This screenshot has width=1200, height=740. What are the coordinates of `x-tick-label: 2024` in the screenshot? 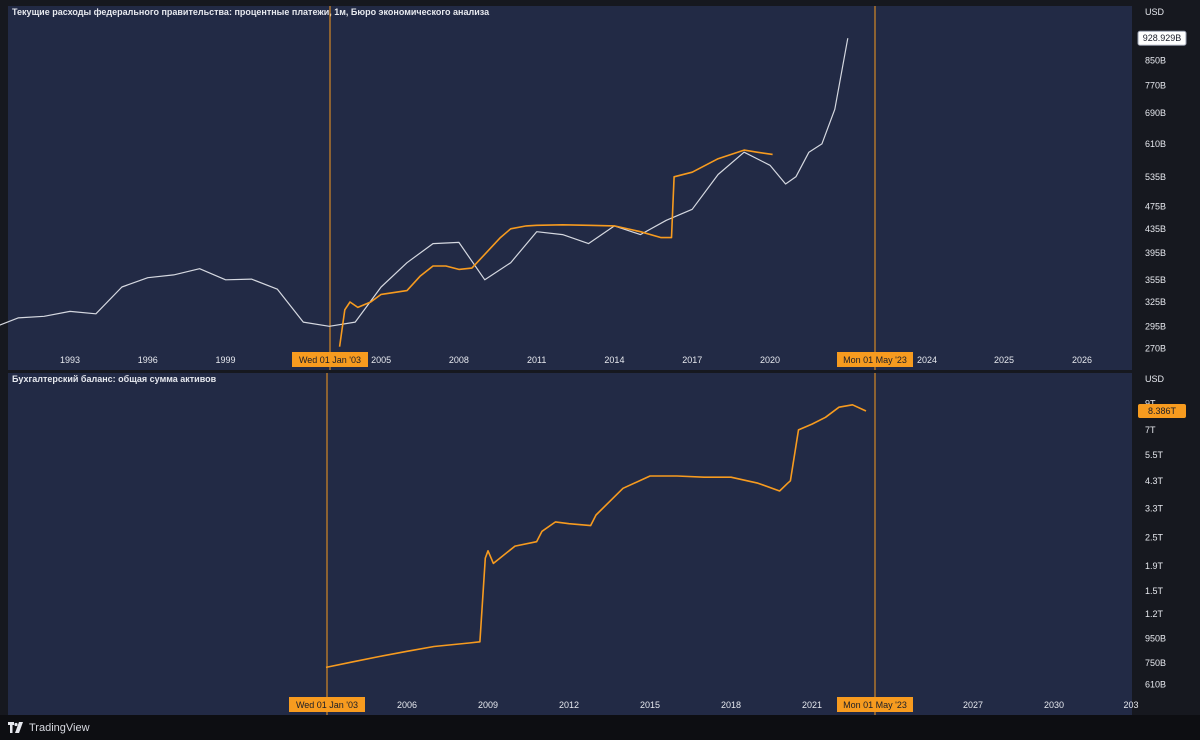 It's located at (927, 360).